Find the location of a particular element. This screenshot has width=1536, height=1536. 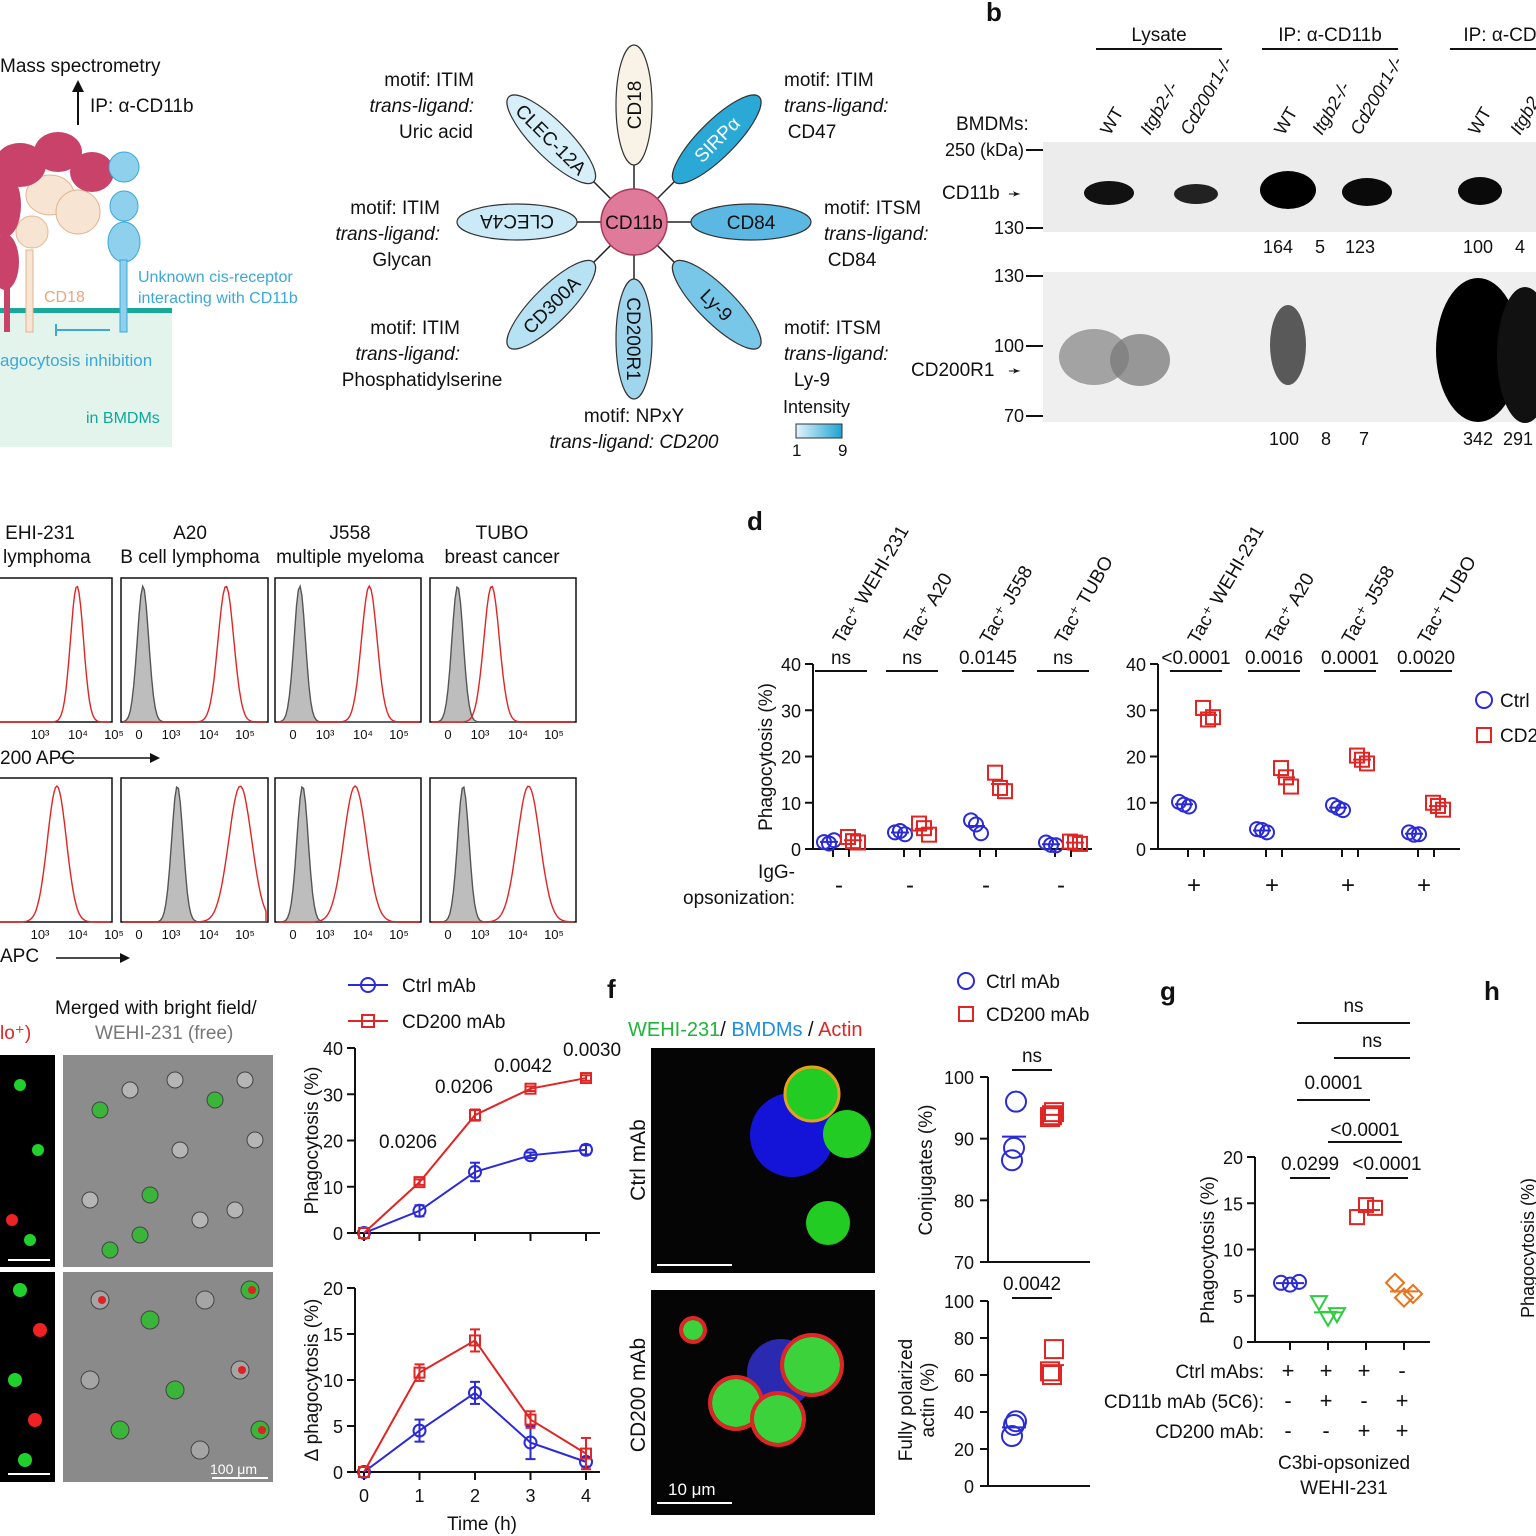

d-group-label: Tac⁺ J558 is located at coordinates (1368, 604).